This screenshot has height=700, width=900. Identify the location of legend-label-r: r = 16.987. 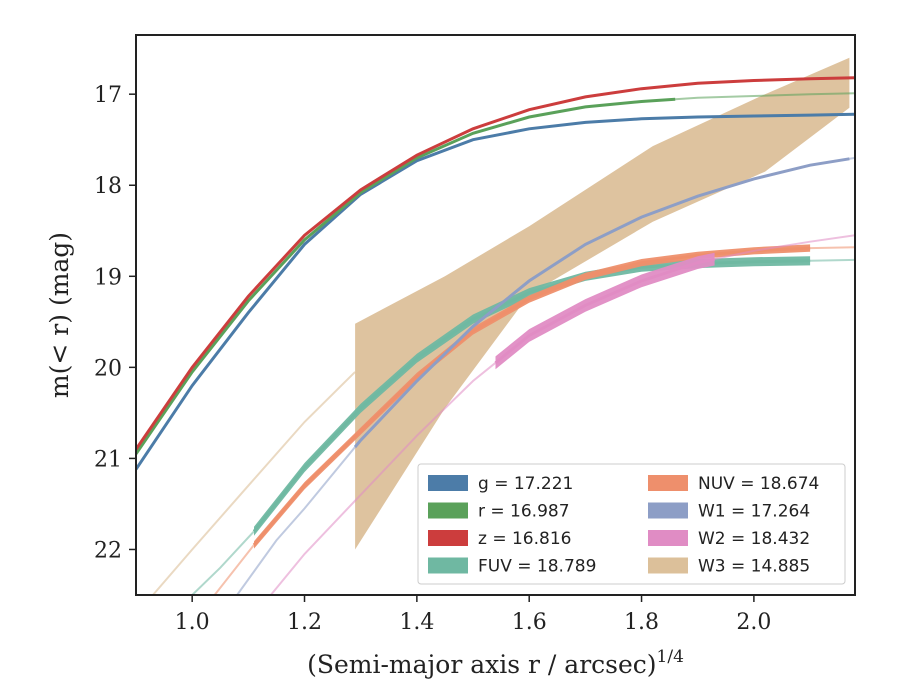
(524, 512).